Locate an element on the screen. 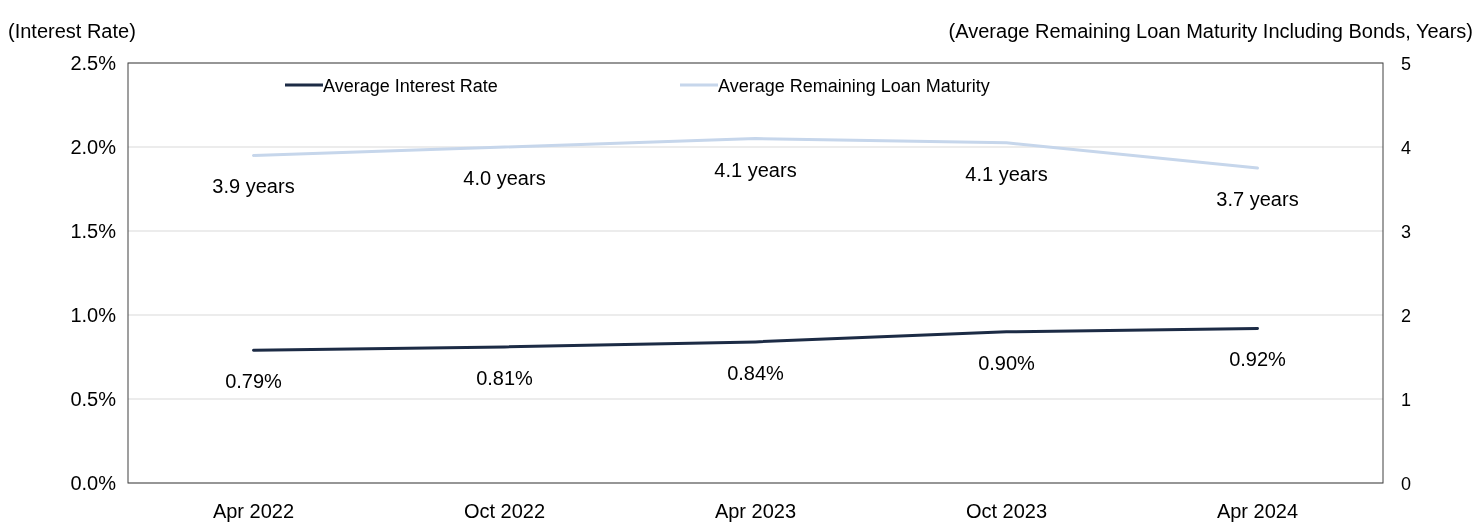 The width and height of the screenshot is (1477, 525). x-tick-label: Apr 2024 is located at coordinates (1257, 511).